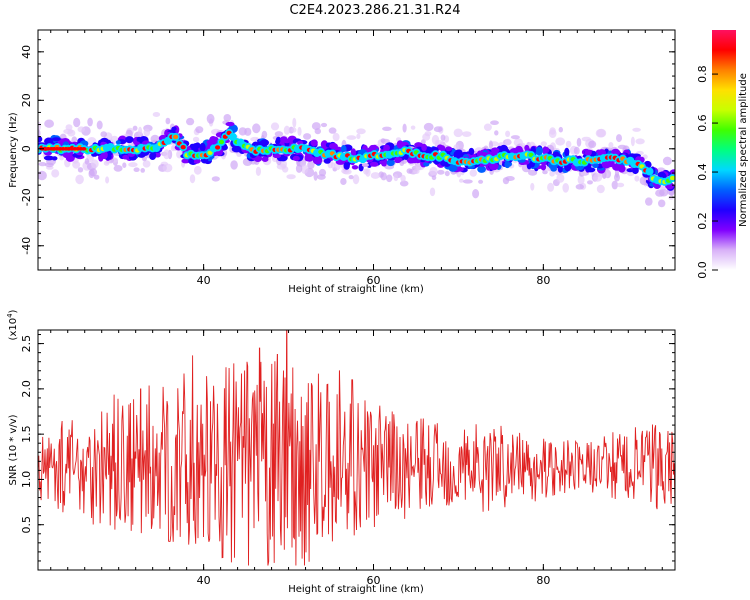 Image resolution: width=750 pixels, height=600 pixels. Describe the element at coordinates (356, 589) in the screenshot. I see `snr-x-label: Height of straight line (km)` at that location.